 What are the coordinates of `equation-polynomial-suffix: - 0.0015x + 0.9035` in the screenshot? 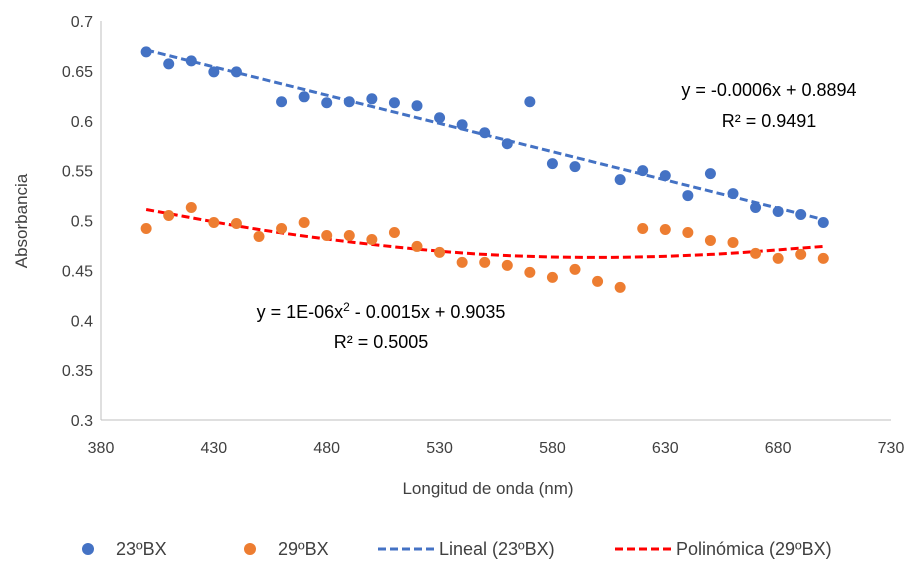 It's located at (428, 312).